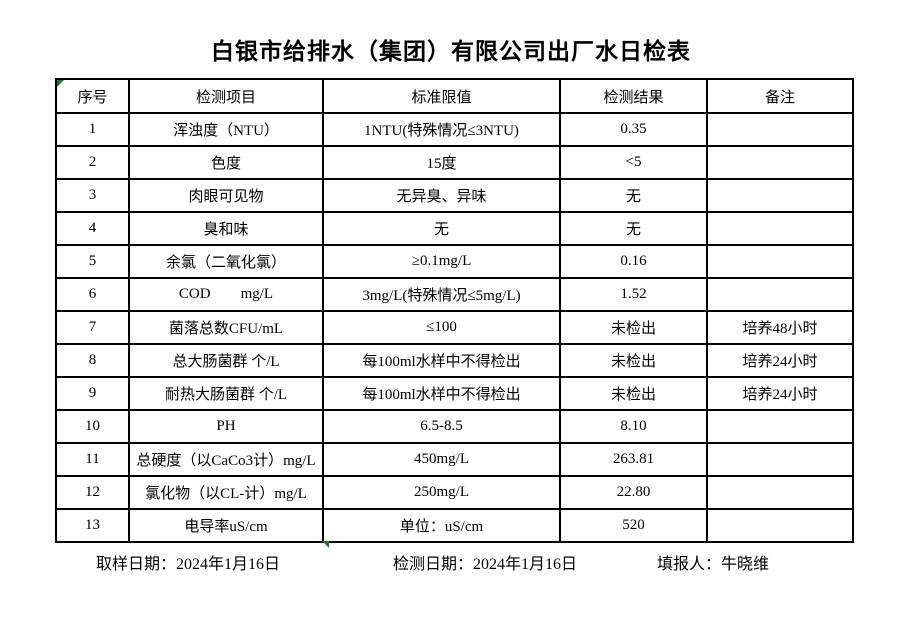 The width and height of the screenshot is (902, 627). Describe the element at coordinates (633, 459) in the screenshot. I see `cell-result: 263.81` at that location.